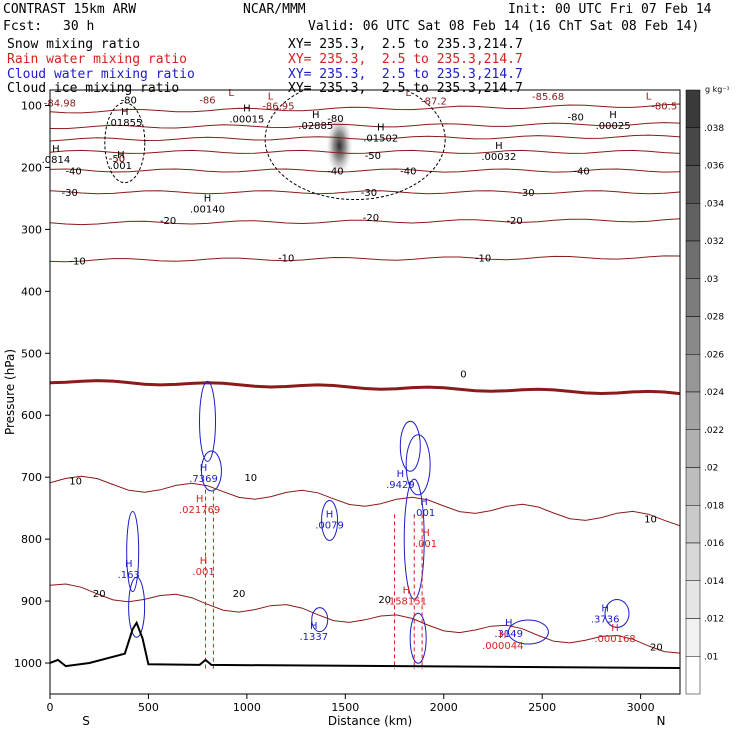  Describe the element at coordinates (714, 318) in the screenshot. I see `colorbar-tick-label: .028` at that location.